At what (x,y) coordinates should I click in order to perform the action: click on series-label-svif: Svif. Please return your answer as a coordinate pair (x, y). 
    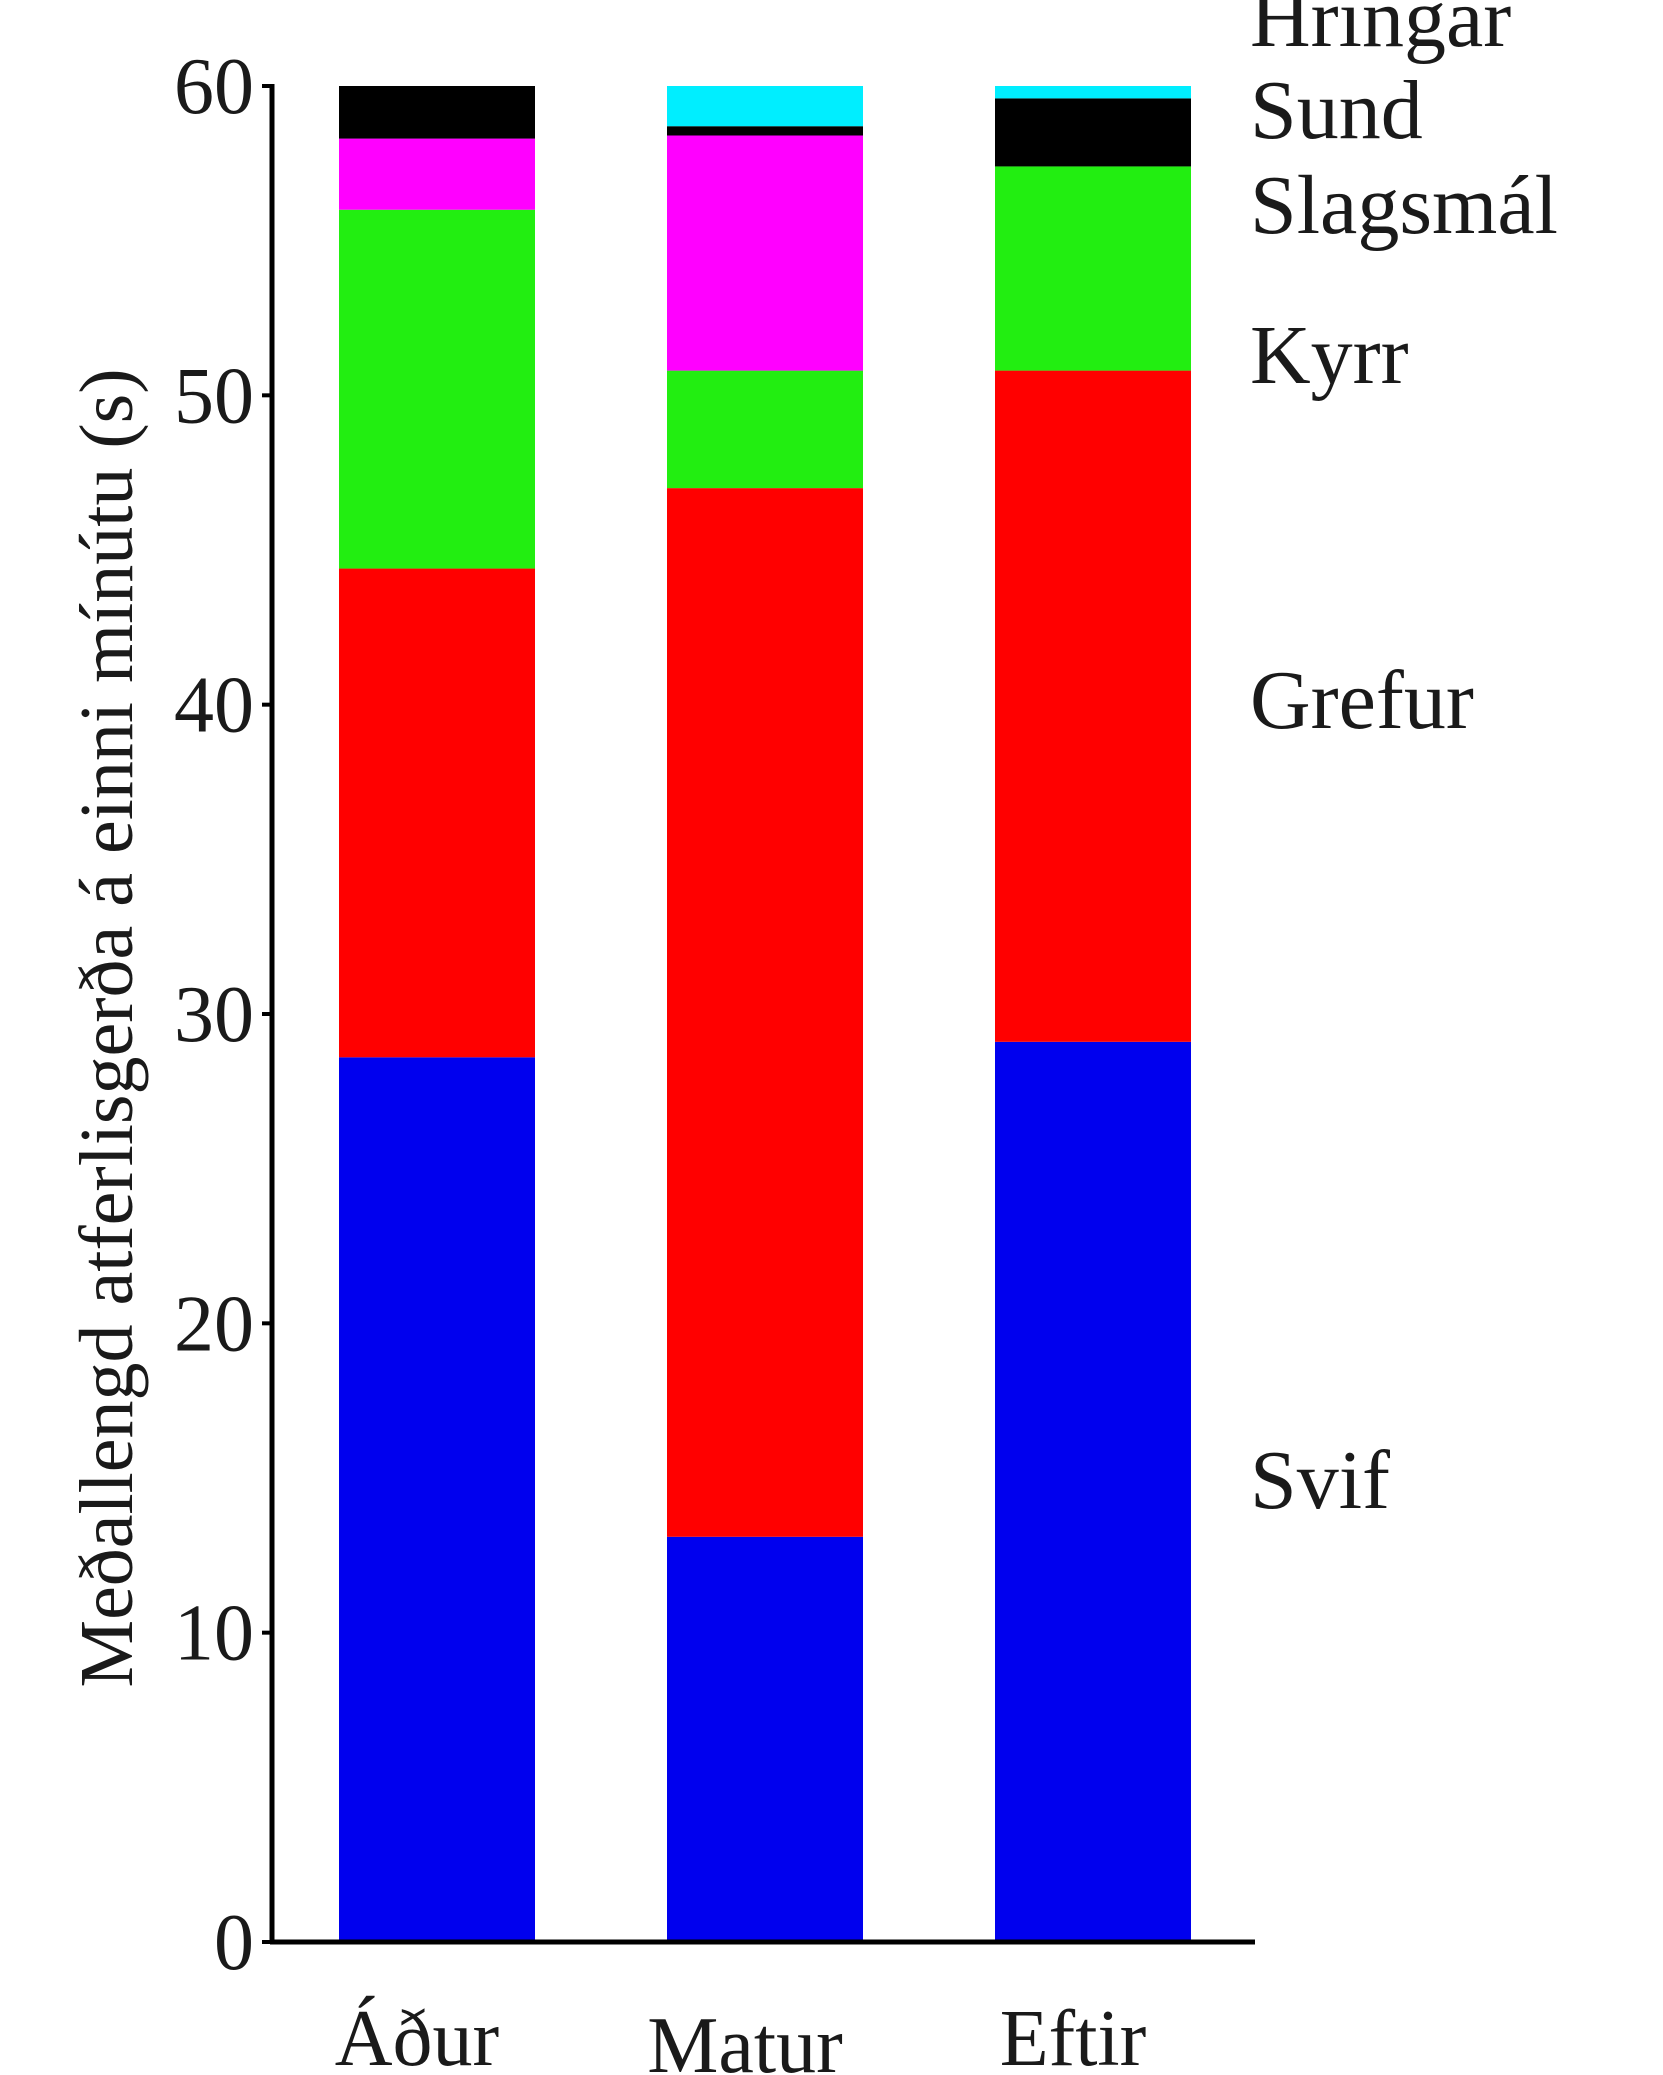
    Looking at the image, I should click on (1320, 1480).